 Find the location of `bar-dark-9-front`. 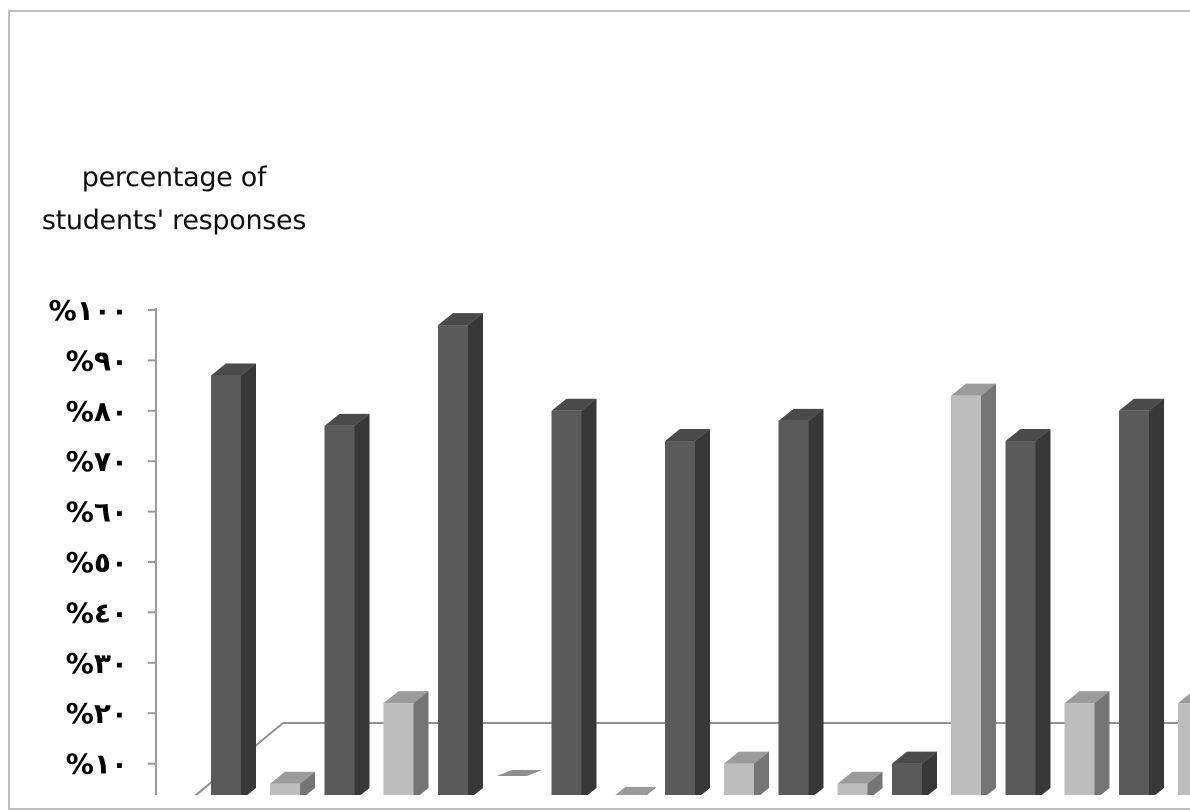

bar-dark-9-front is located at coordinates (1134, 602).